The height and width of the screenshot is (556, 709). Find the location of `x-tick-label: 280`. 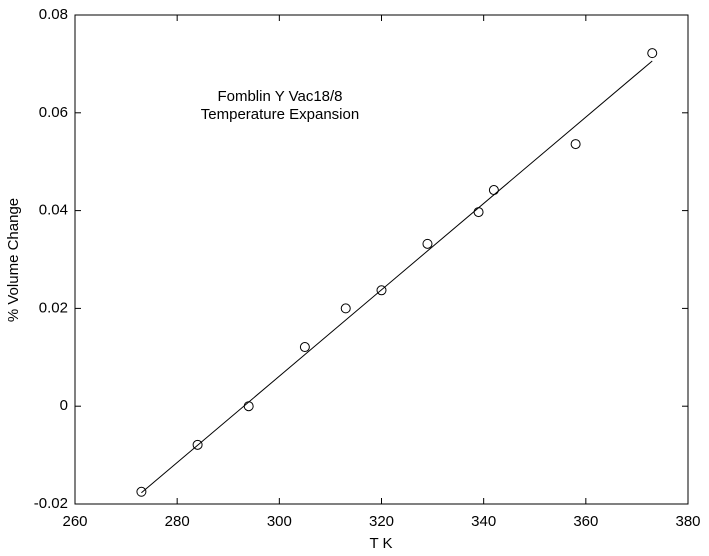

x-tick-label: 280 is located at coordinates (177, 521).